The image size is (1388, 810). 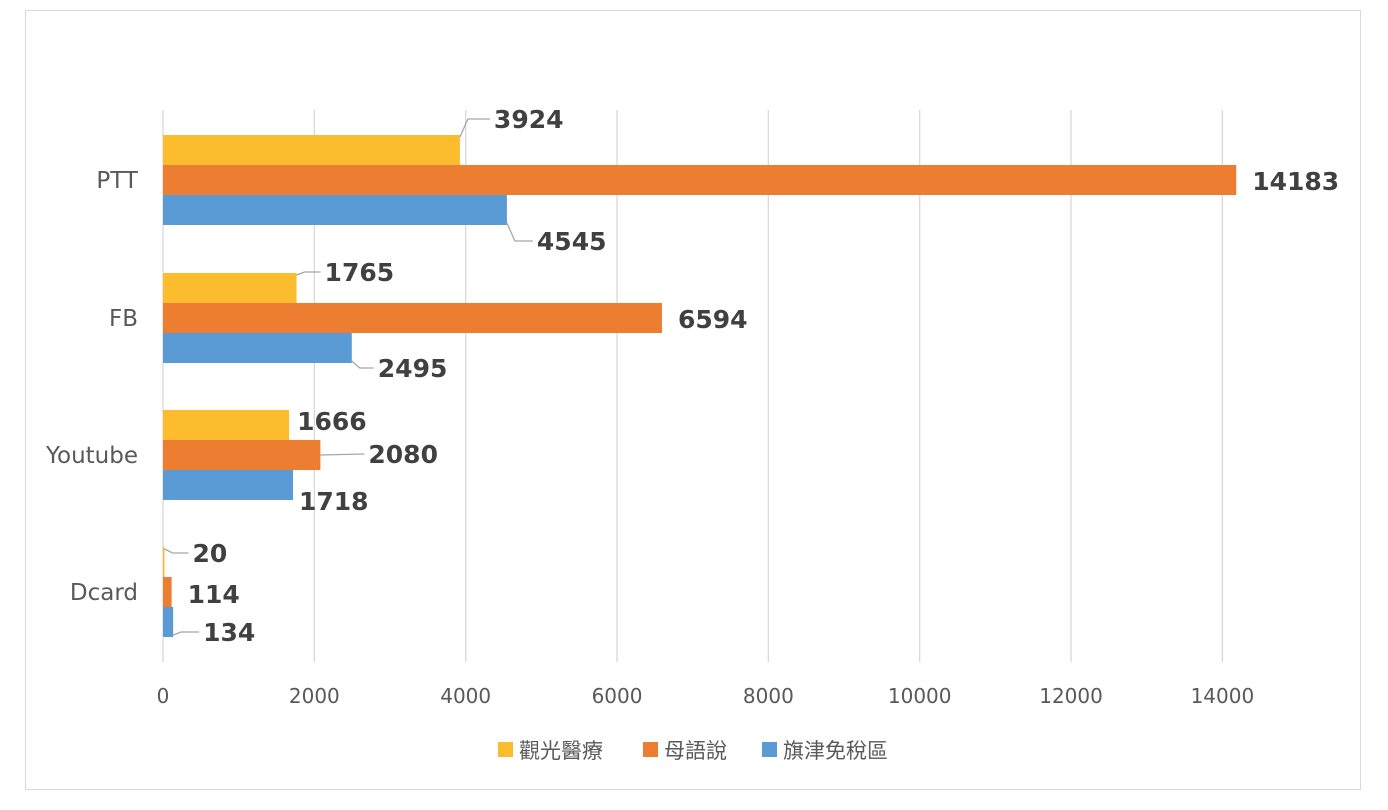 I want to click on legend-label: 觀光醫療, so click(x=561, y=751).